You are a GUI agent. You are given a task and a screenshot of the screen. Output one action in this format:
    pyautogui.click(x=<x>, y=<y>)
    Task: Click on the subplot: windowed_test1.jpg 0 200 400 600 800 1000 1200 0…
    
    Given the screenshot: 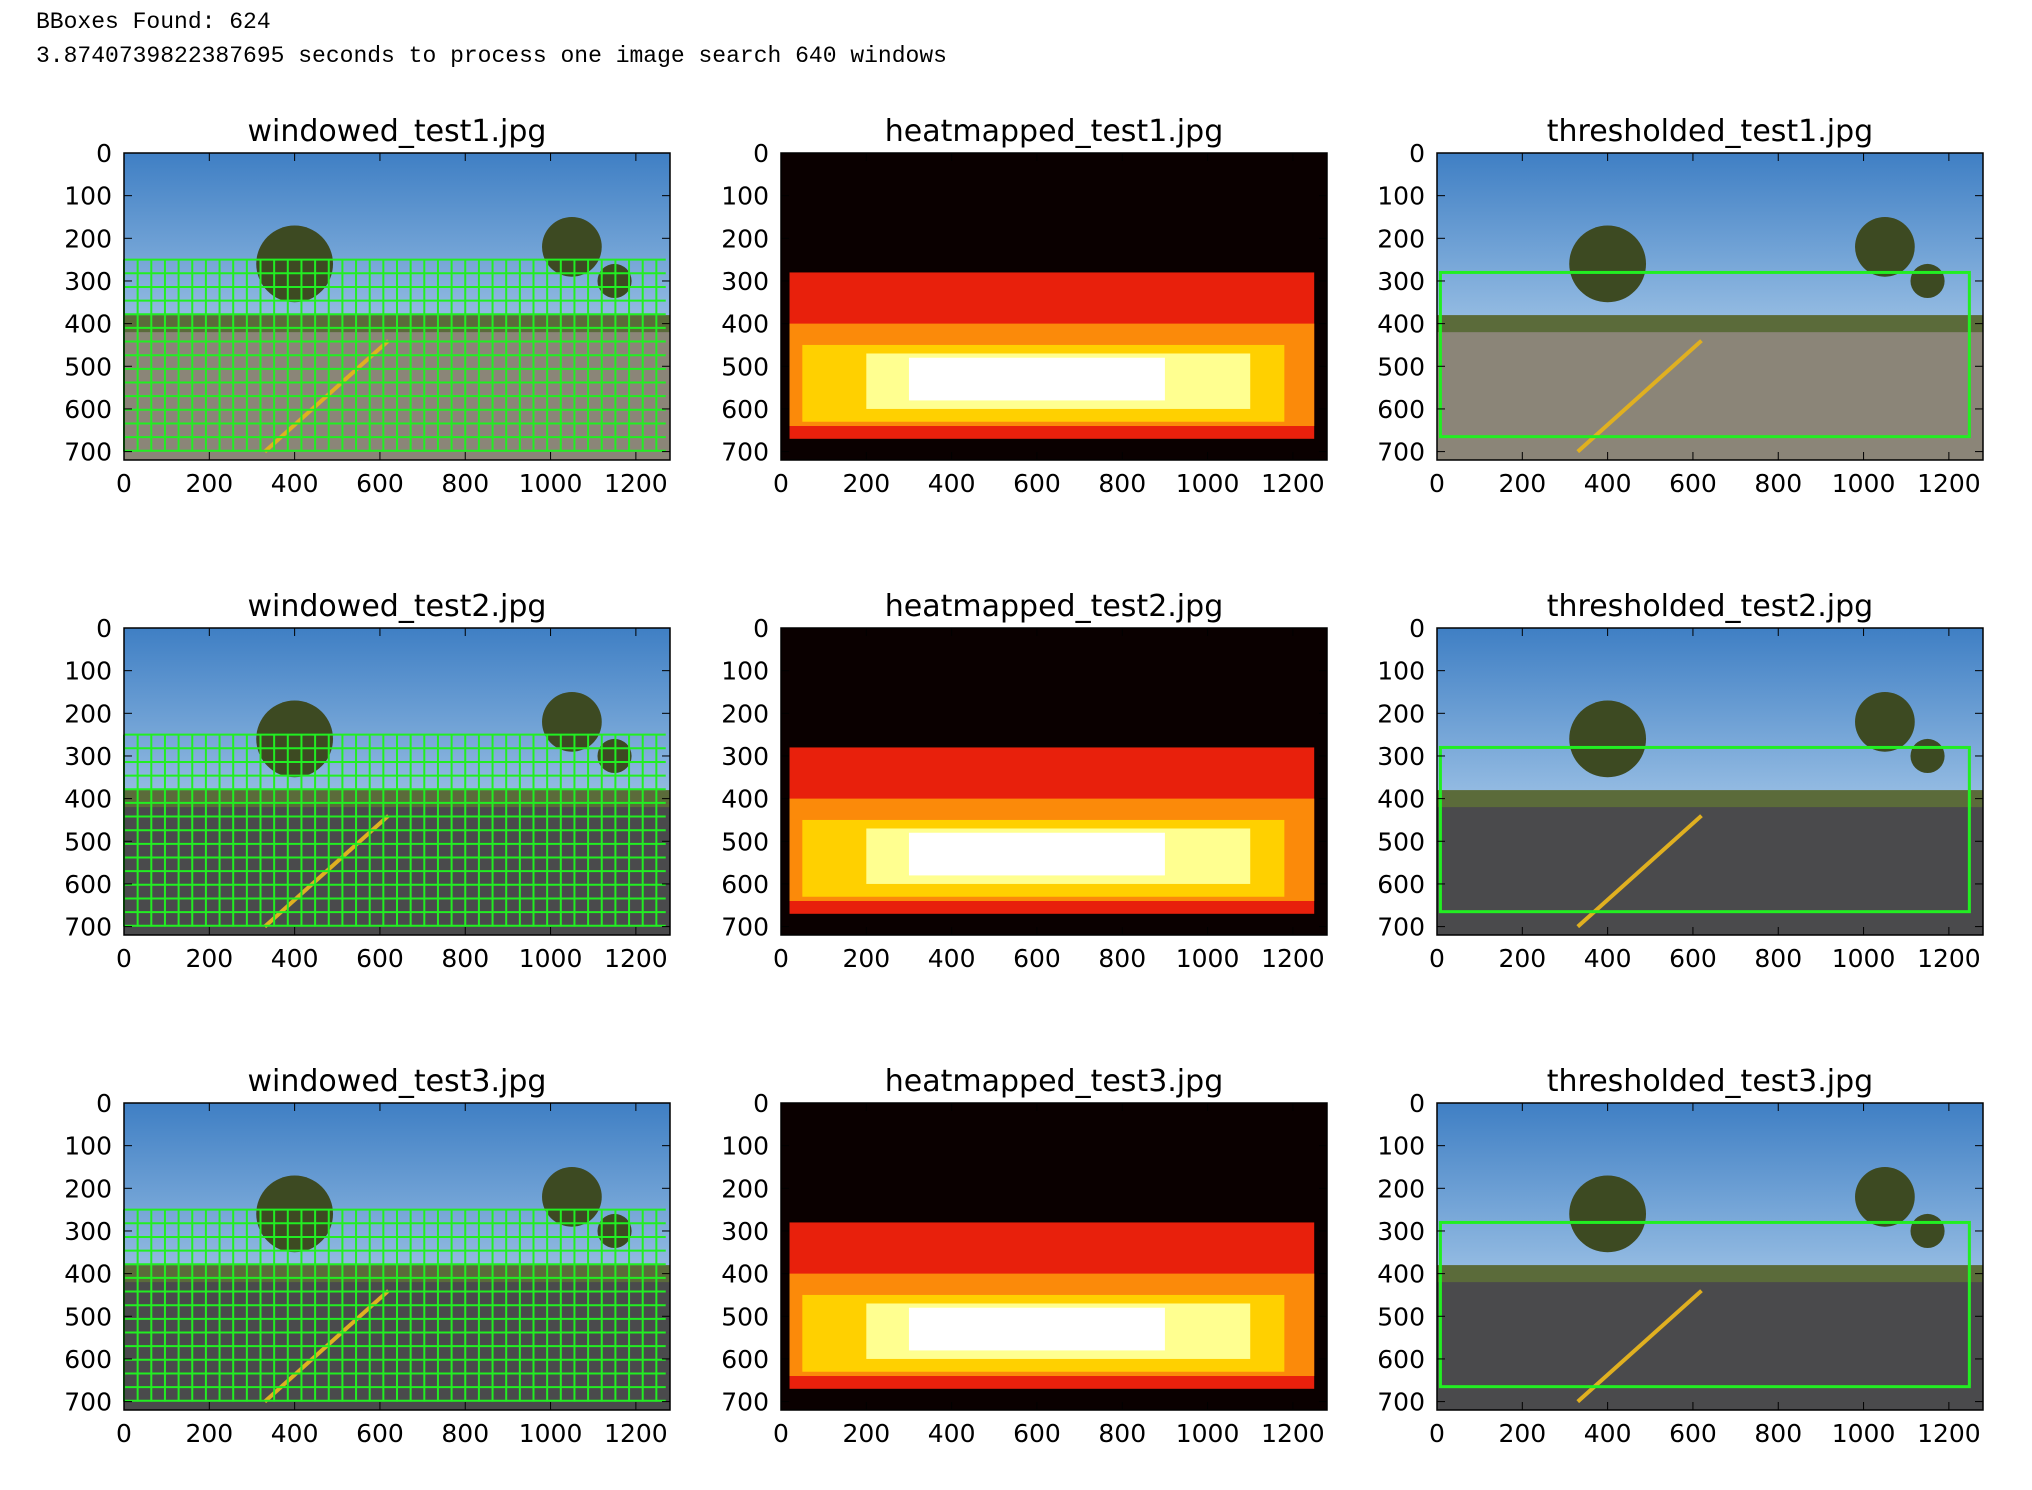 What is the action you would take?
    pyautogui.click(x=367, y=306)
    